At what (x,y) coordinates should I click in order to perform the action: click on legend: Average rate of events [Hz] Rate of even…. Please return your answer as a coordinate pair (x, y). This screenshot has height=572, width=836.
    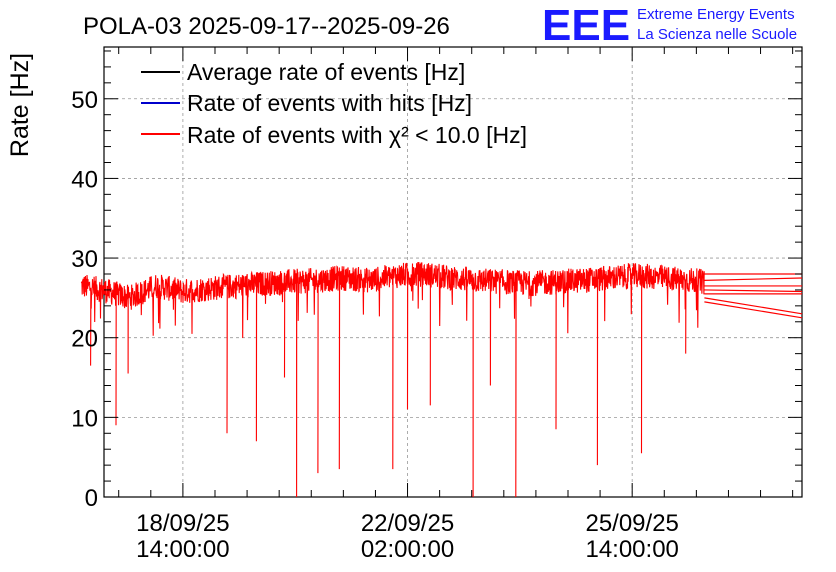
    Looking at the image, I should click on (334, 103).